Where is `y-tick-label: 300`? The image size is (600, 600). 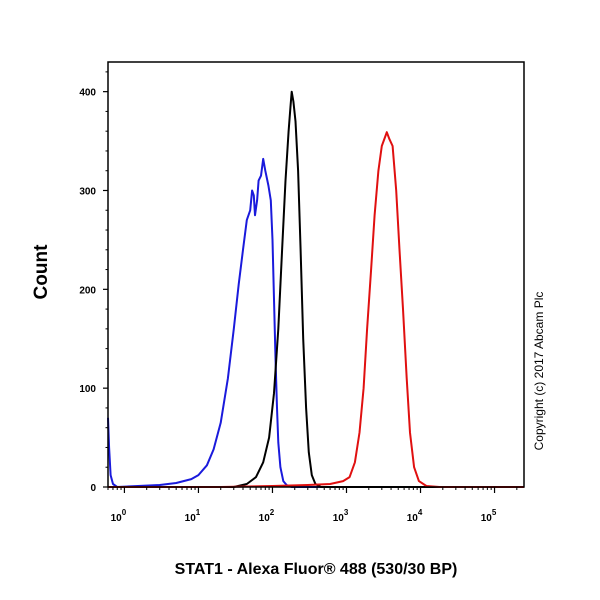
y-tick-label: 300 is located at coordinates (87, 191).